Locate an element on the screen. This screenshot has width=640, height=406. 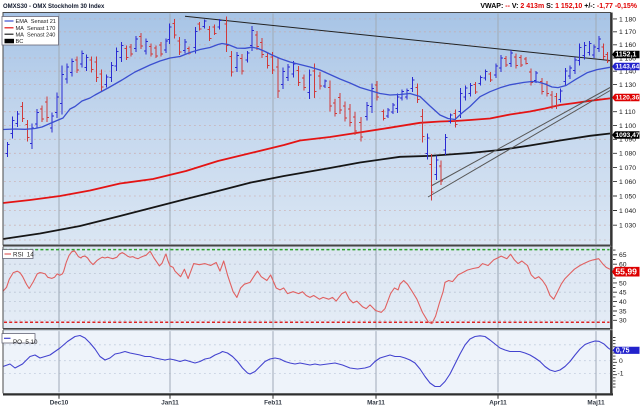
svg-text: Feb11 is located at coordinates (273, 403).